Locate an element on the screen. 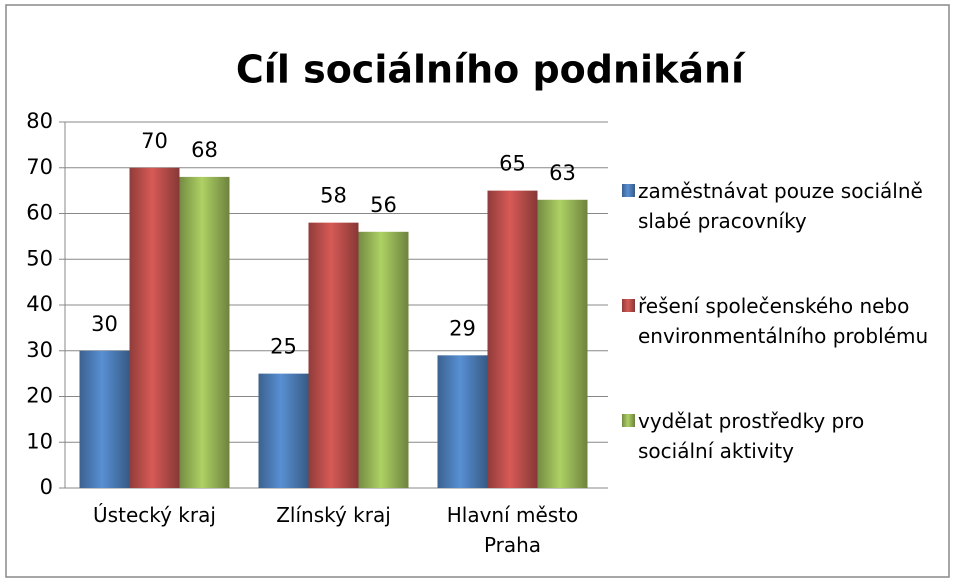 Image resolution: width=953 pixels, height=579 pixels. value-label: 30 is located at coordinates (104, 324).